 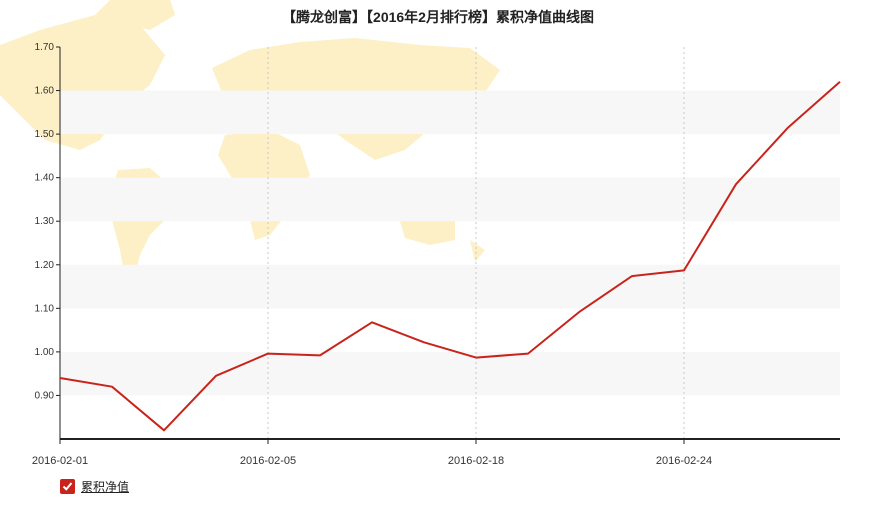 What do you see at coordinates (45, 91) in the screenshot?
I see `y-tick-label: 1.60` at bounding box center [45, 91].